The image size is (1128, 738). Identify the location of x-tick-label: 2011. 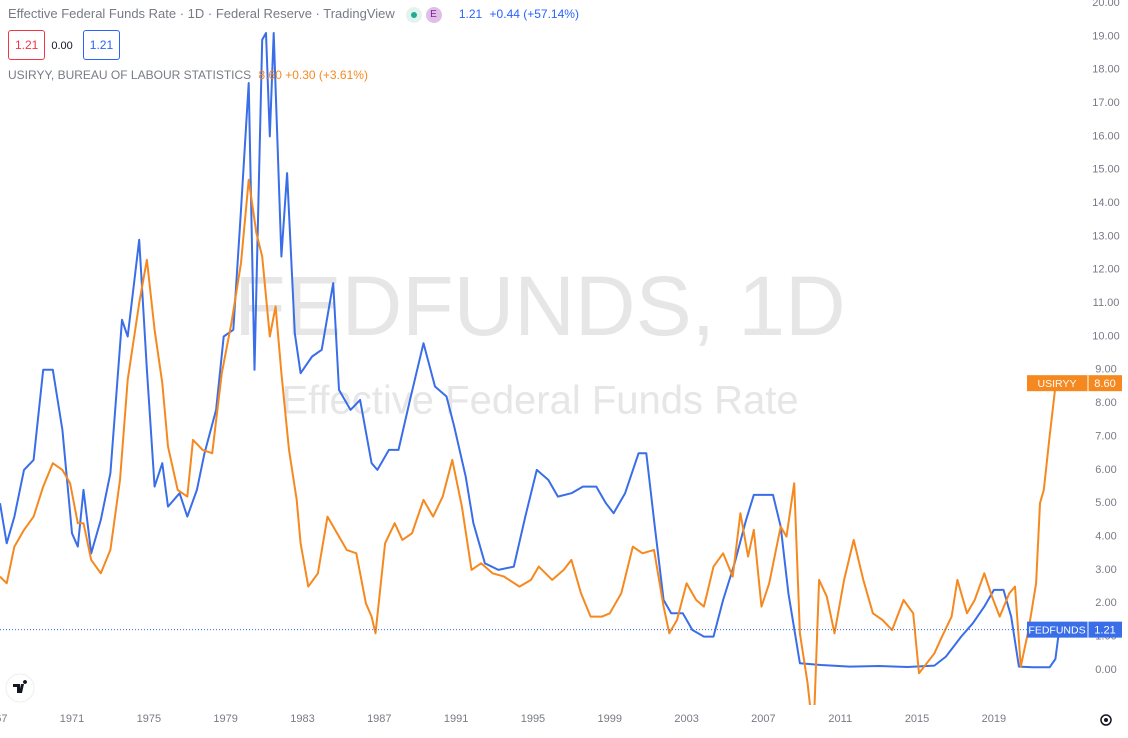
(840, 719).